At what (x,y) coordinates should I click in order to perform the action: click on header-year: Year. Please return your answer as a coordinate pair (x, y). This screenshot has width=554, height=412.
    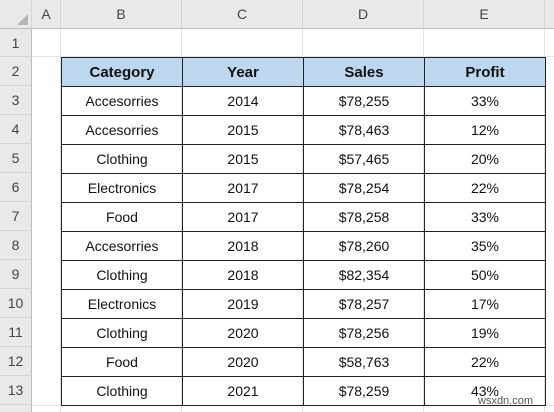
    Looking at the image, I should click on (243, 72).